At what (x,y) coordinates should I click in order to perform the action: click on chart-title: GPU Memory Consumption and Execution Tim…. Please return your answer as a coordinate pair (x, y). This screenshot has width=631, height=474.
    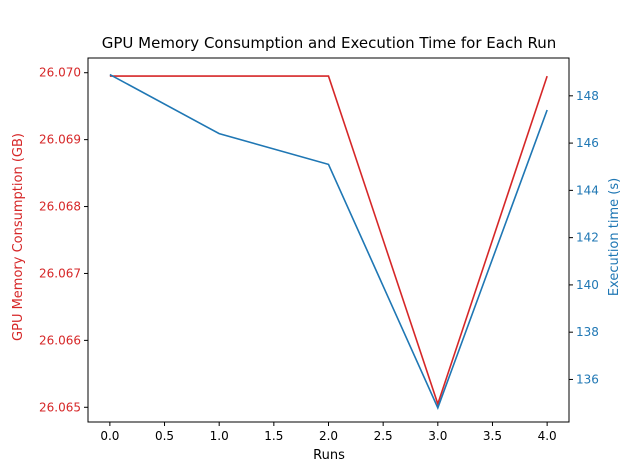
    Looking at the image, I should click on (329, 43).